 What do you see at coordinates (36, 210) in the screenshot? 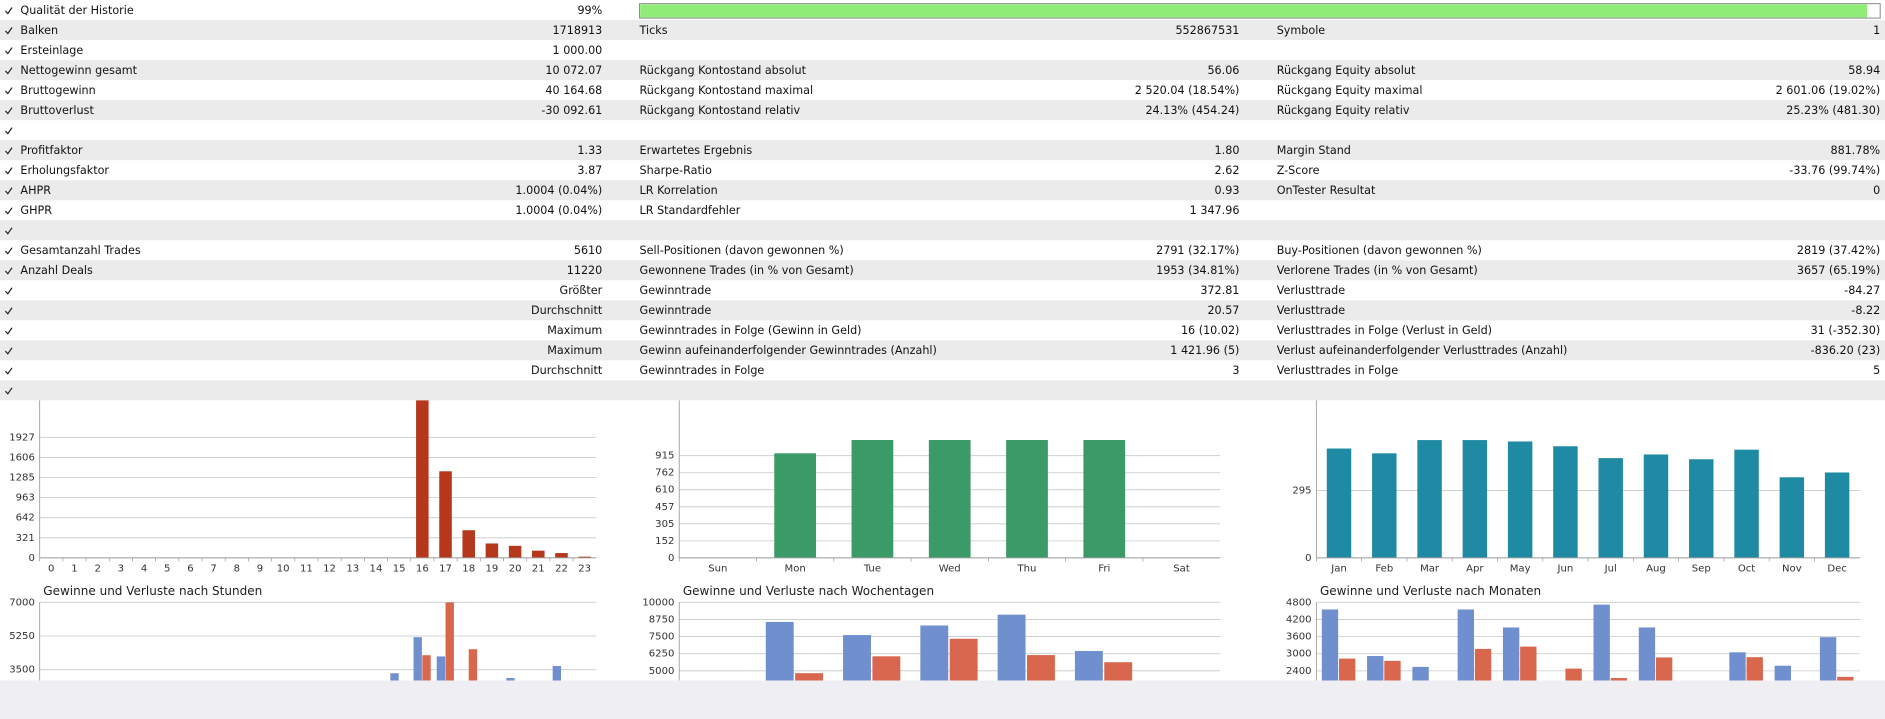
I see `stat-label: GHPR` at bounding box center [36, 210].